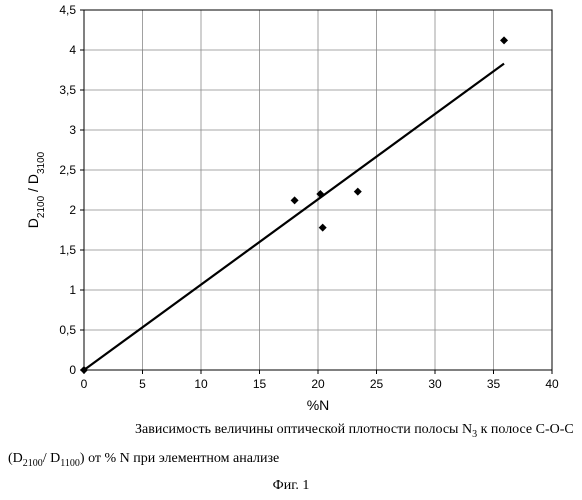 This screenshot has width=582, height=500. Describe the element at coordinates (377, 384) in the screenshot. I see `x-tick-label: 25` at that location.